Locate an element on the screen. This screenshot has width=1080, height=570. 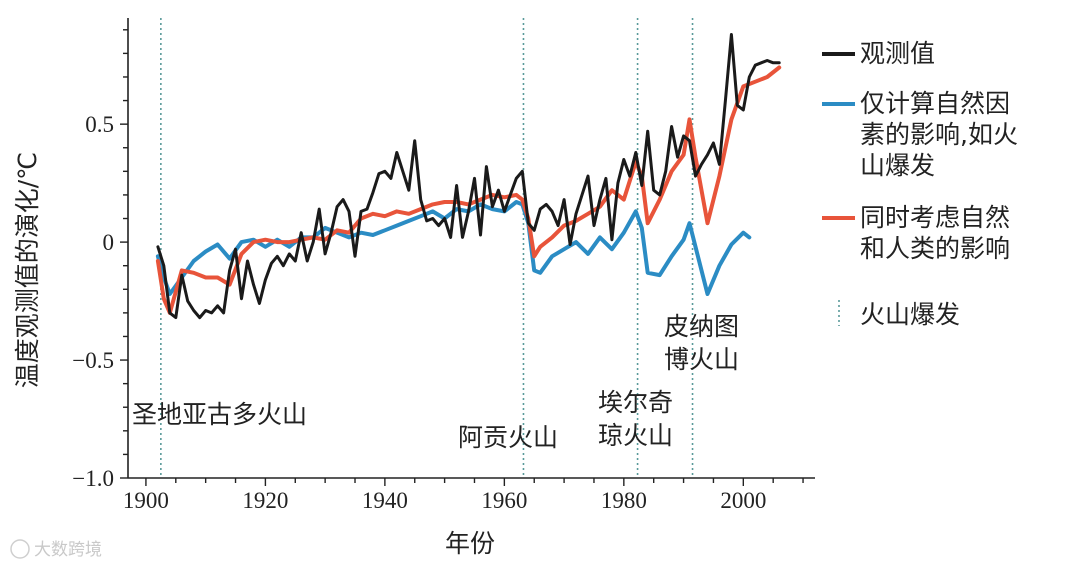
x-tick-label-2000: 2000 is located at coordinates (743, 500).